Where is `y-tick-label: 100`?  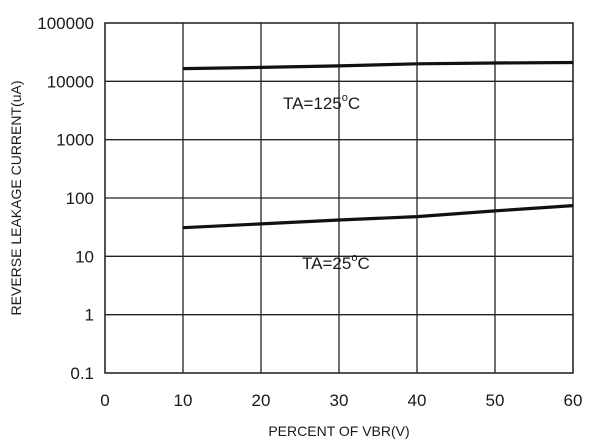 y-tick-label: 100 is located at coordinates (80, 198).